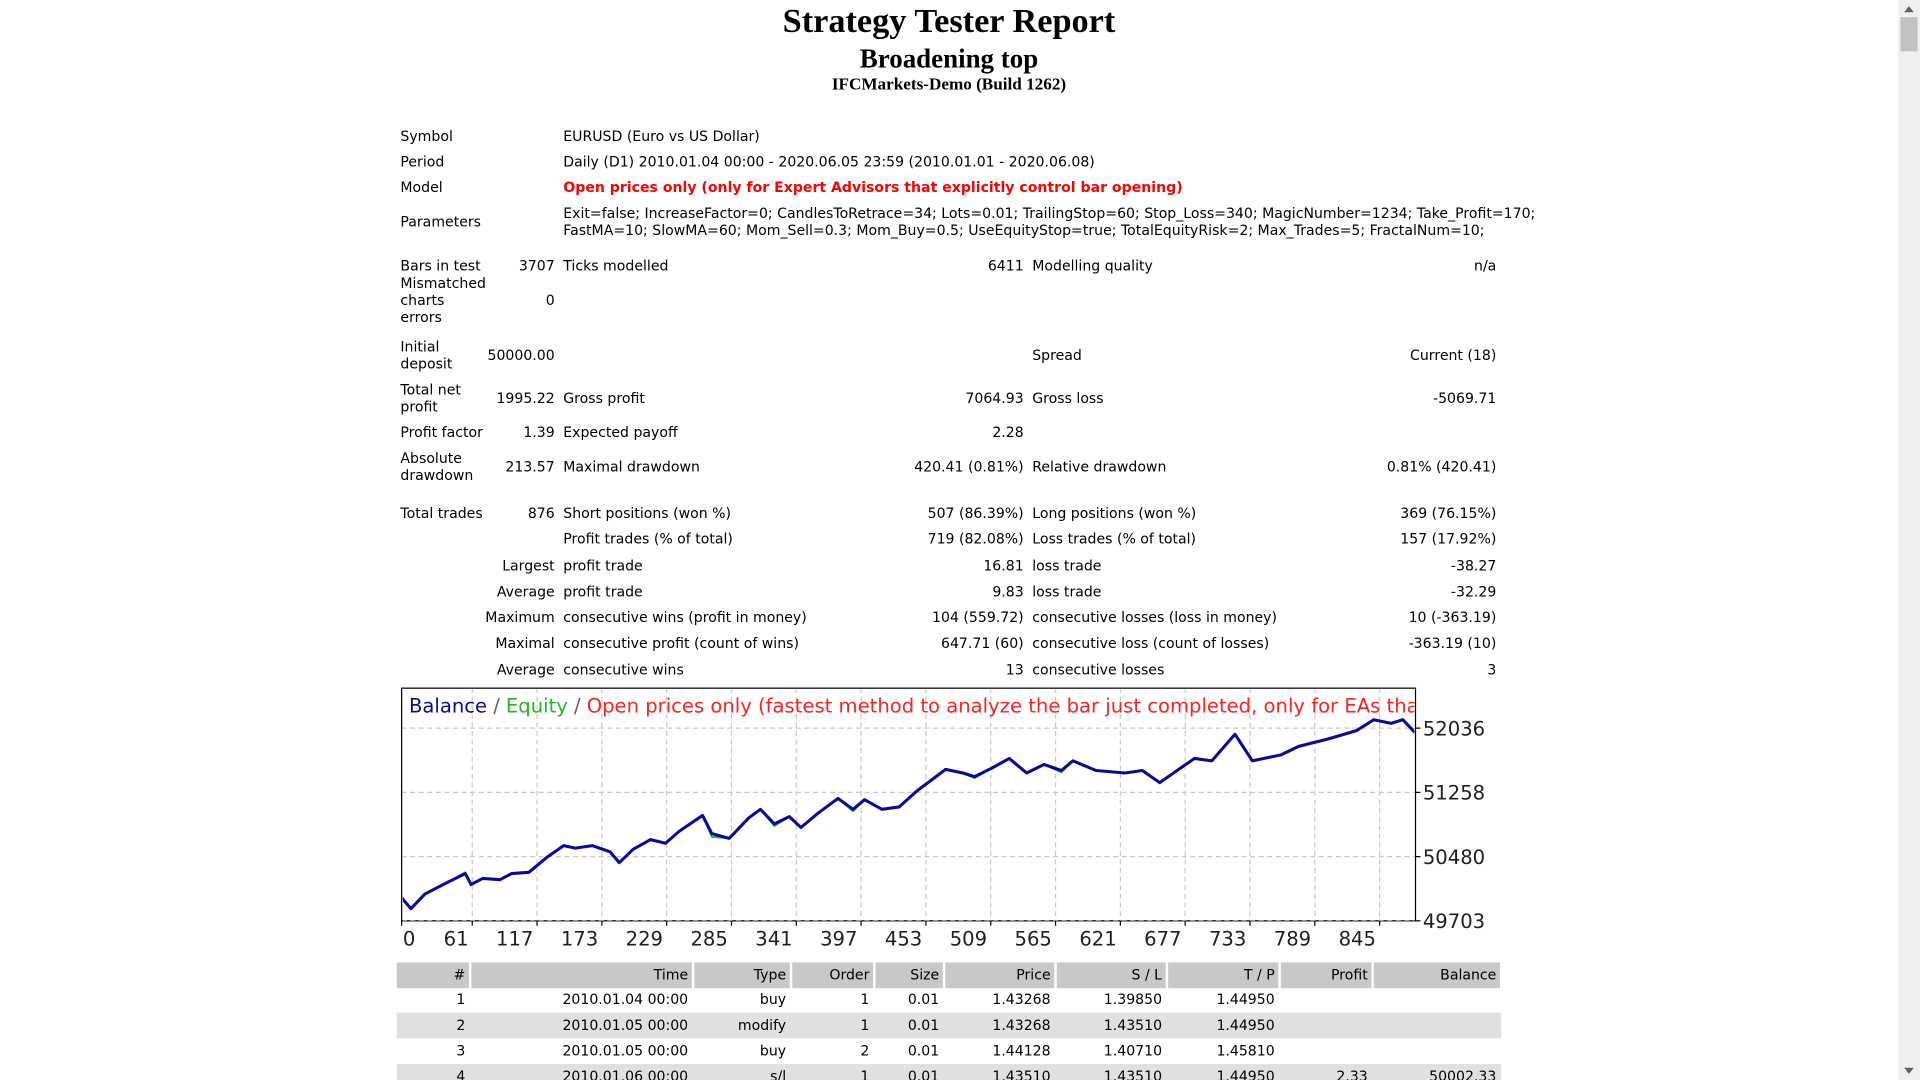 This screenshot has width=1920, height=1080. Describe the element at coordinates (537, 706) in the screenshot. I see `legend-equity: Equity` at that location.